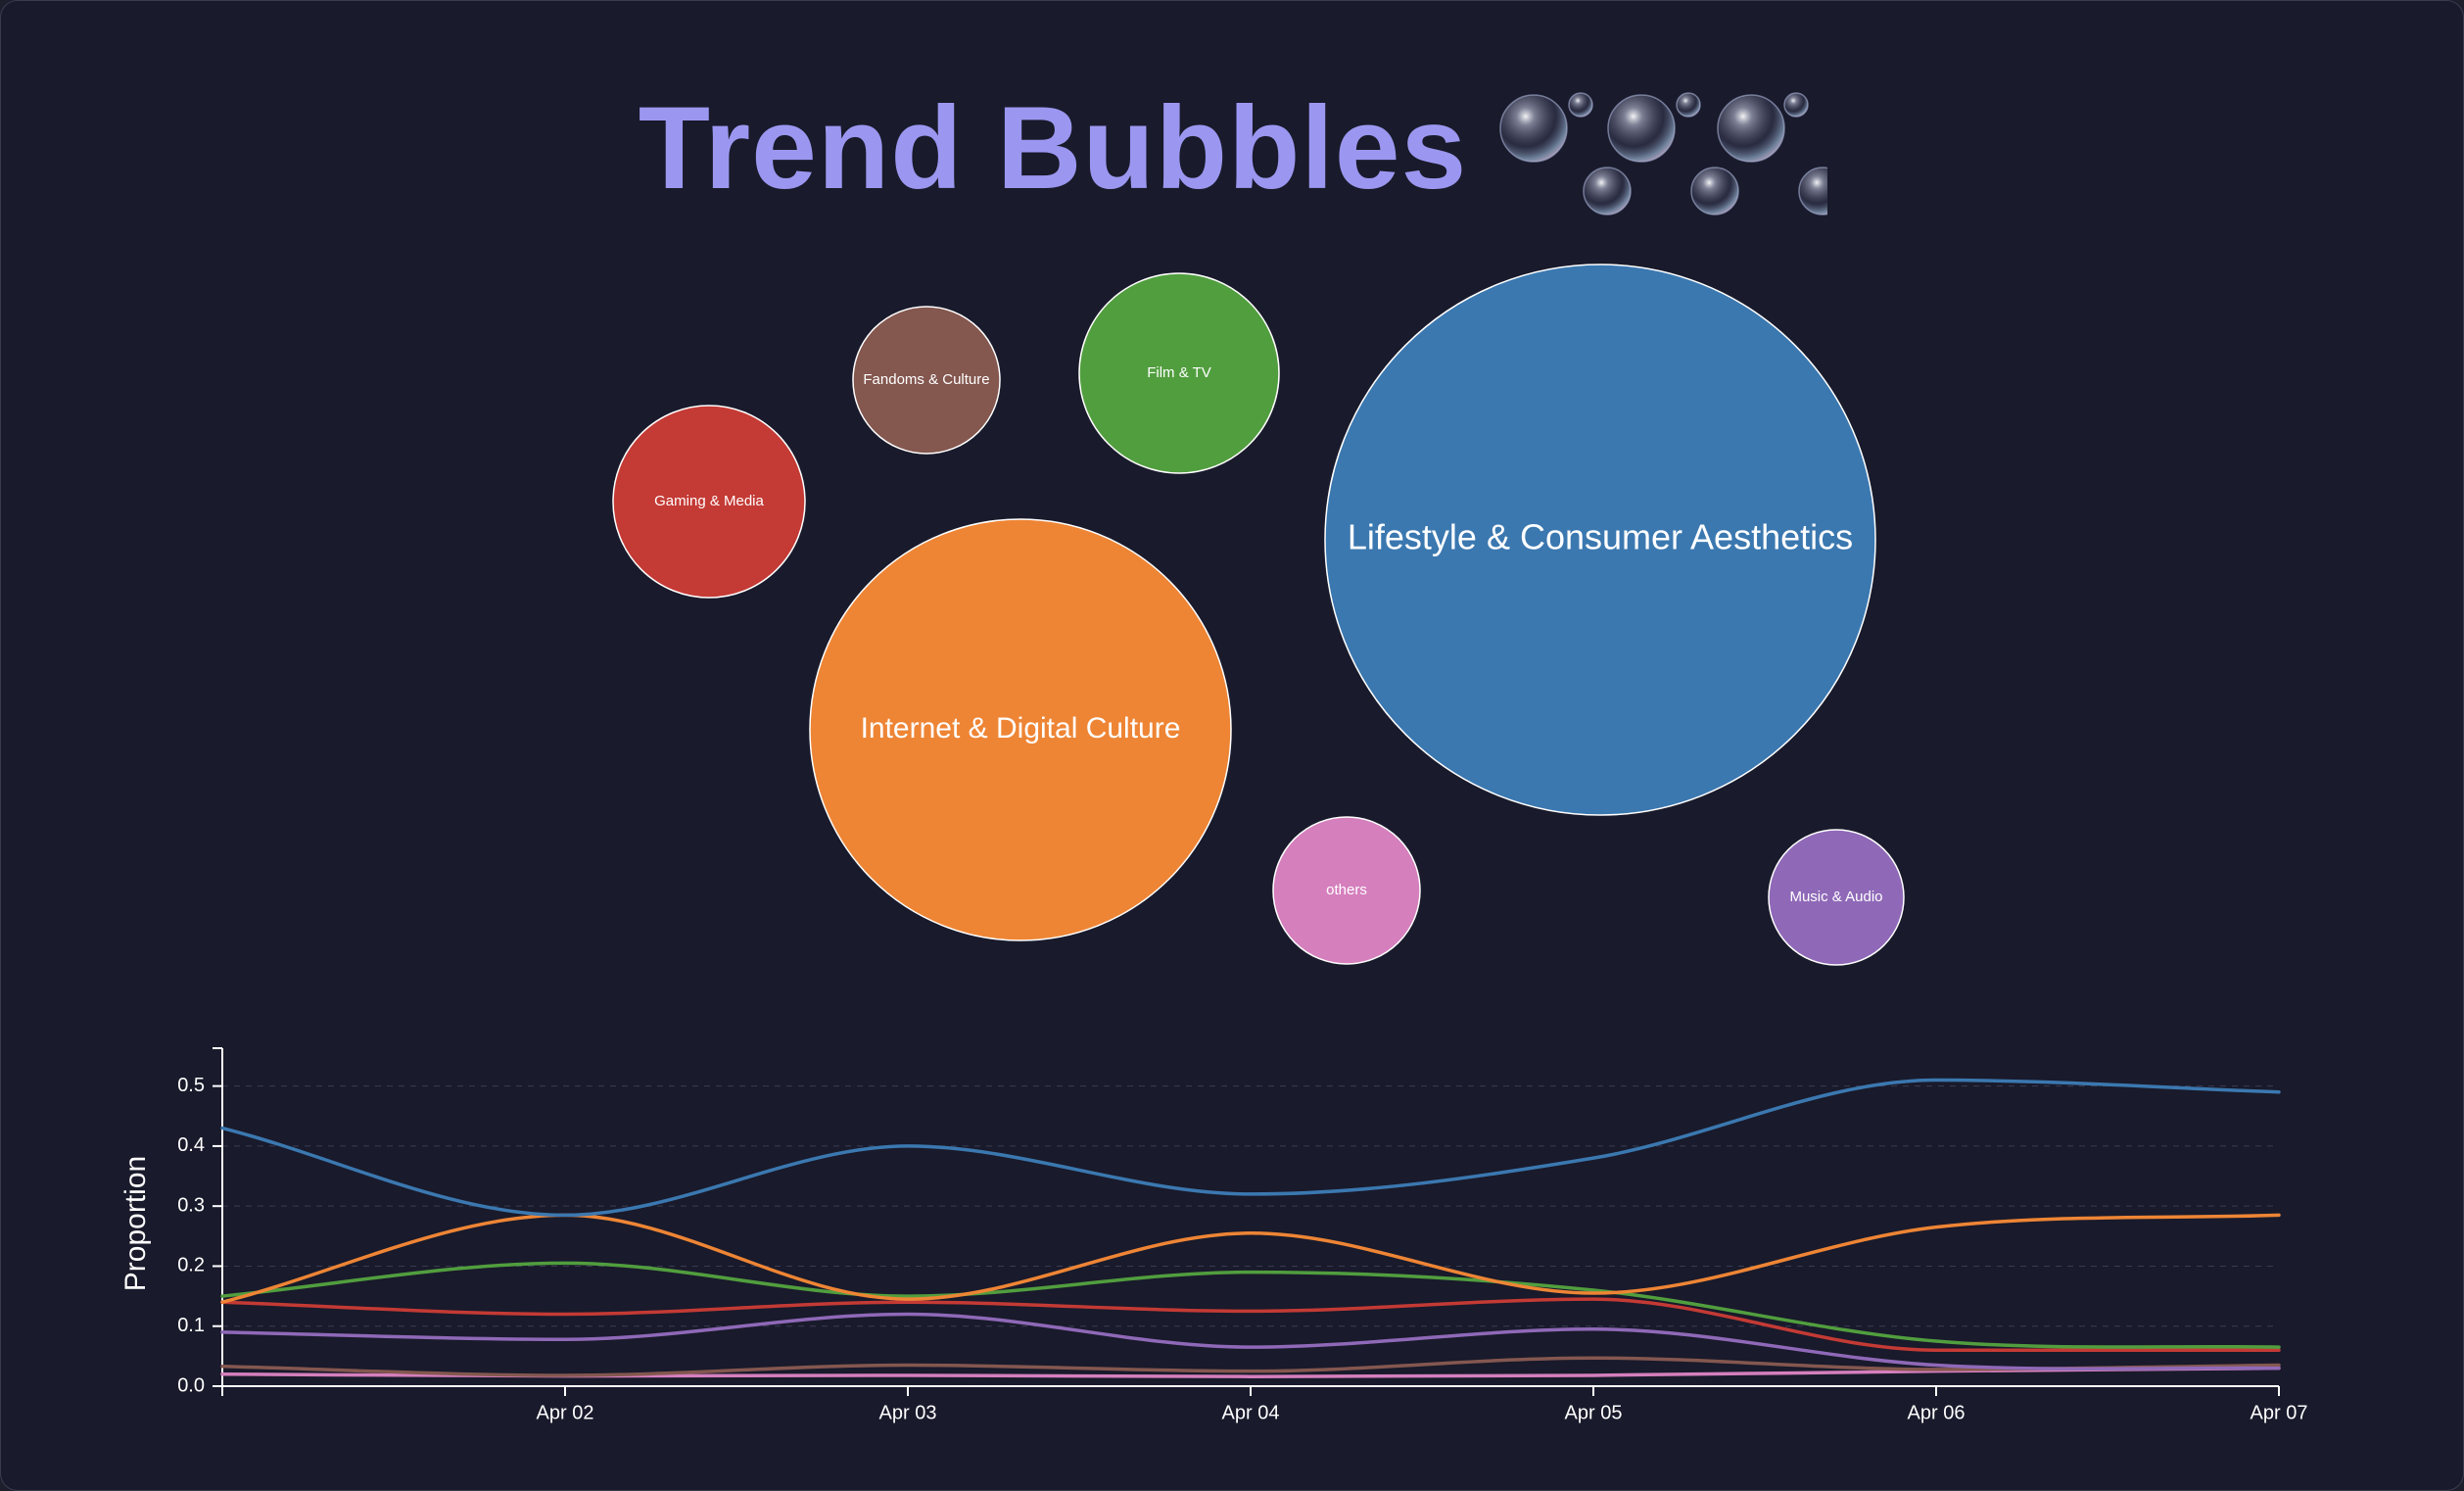  What do you see at coordinates (191, 1385) in the screenshot?
I see `y-tick-label: 0.0` at bounding box center [191, 1385].